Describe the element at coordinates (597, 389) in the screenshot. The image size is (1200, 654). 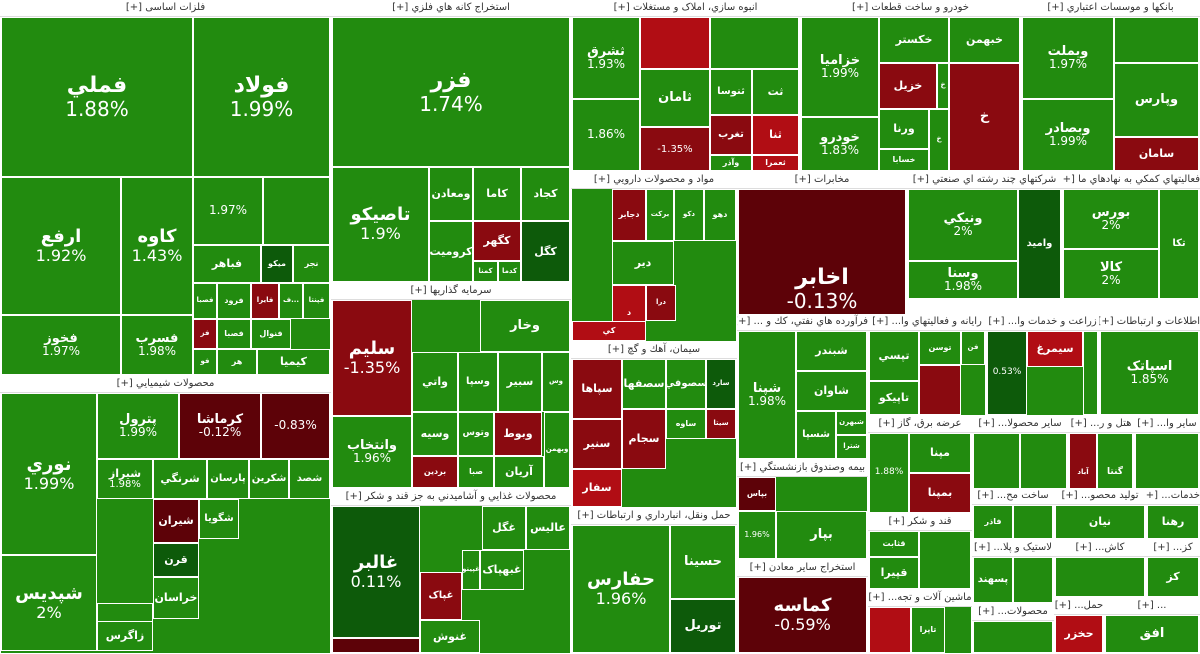
I see `stock-tile: سپاها` at that location.